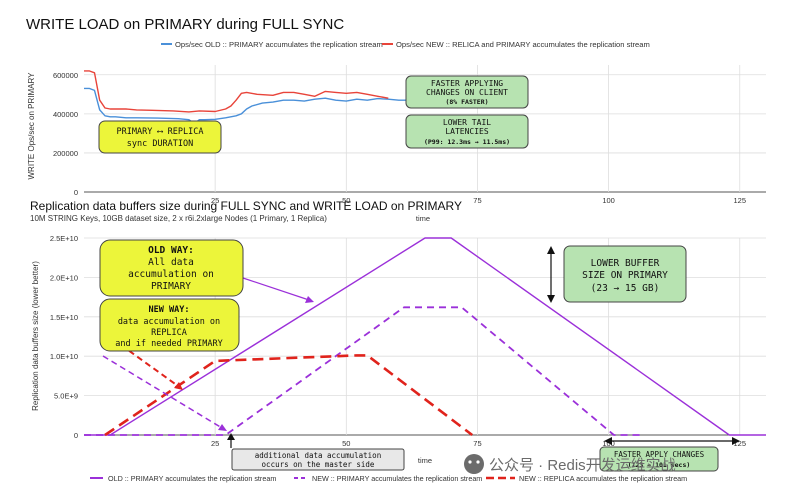  What do you see at coordinates (423, 218) in the screenshot?
I see `top-x-axis-label: time` at bounding box center [423, 218].